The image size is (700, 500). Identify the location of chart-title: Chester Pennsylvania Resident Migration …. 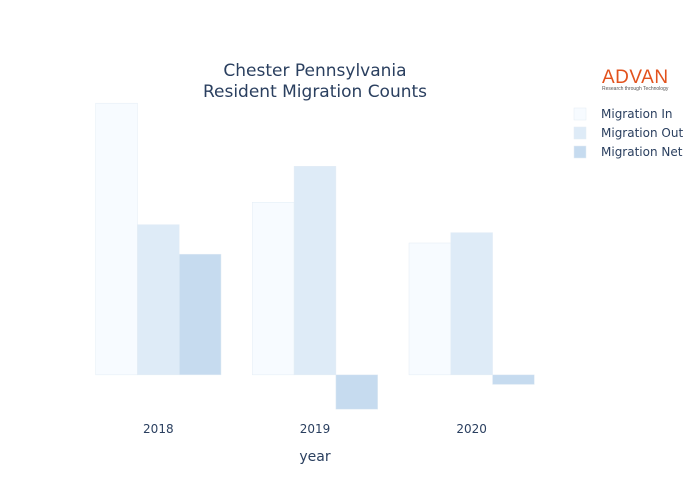
(315, 81).